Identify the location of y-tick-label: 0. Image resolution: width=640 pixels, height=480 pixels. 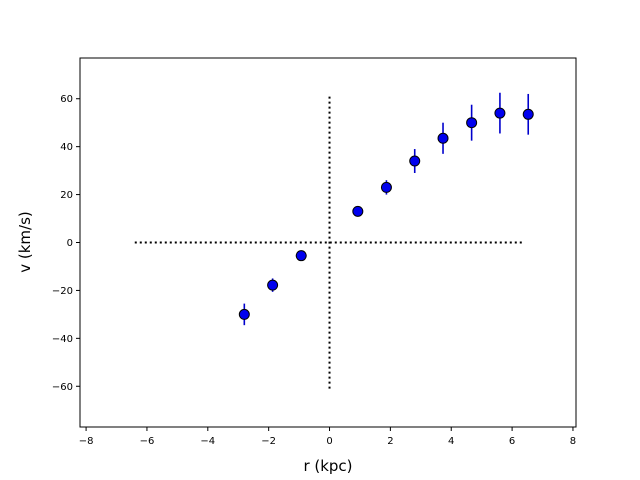
(70, 243).